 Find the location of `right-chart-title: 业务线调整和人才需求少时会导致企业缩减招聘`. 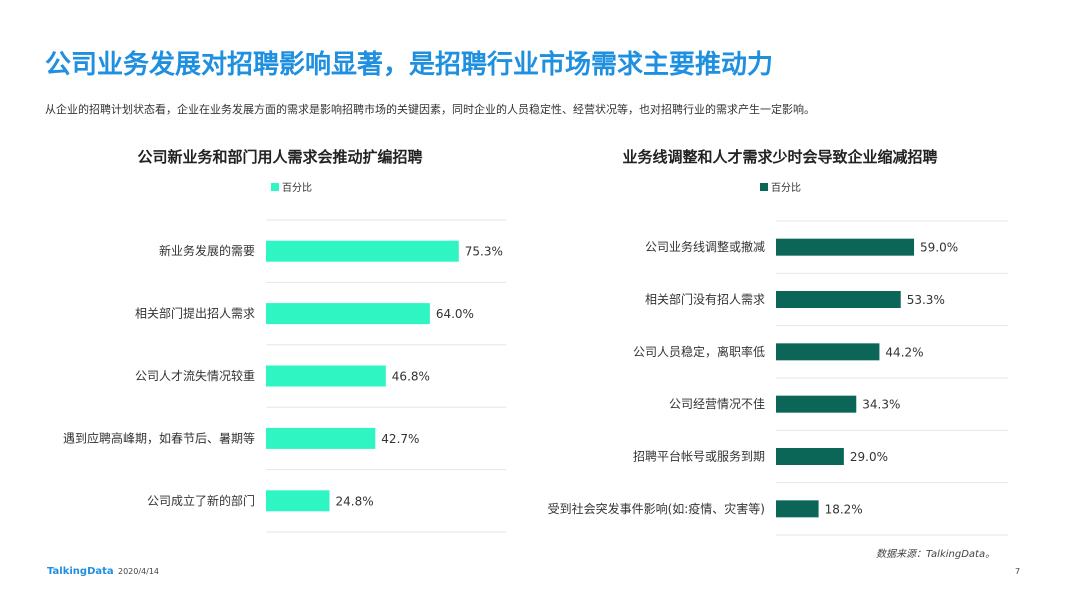

right-chart-title: 业务线调整和人才需求少时会导致企业缩减招聘 is located at coordinates (780, 157).